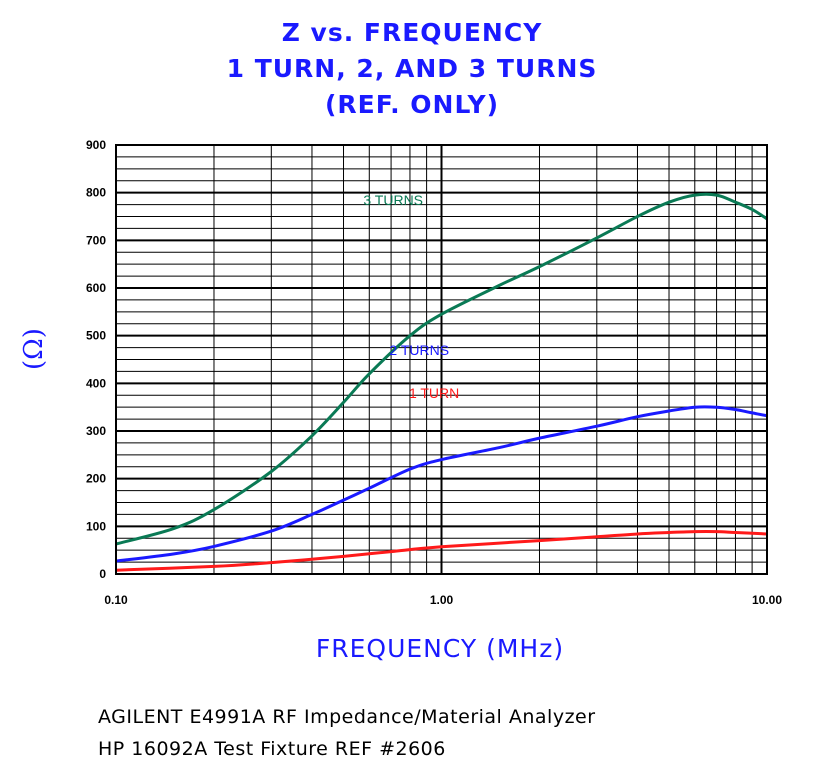  What do you see at coordinates (116, 600) in the screenshot?
I see `x-tick-label: 0.10` at bounding box center [116, 600].